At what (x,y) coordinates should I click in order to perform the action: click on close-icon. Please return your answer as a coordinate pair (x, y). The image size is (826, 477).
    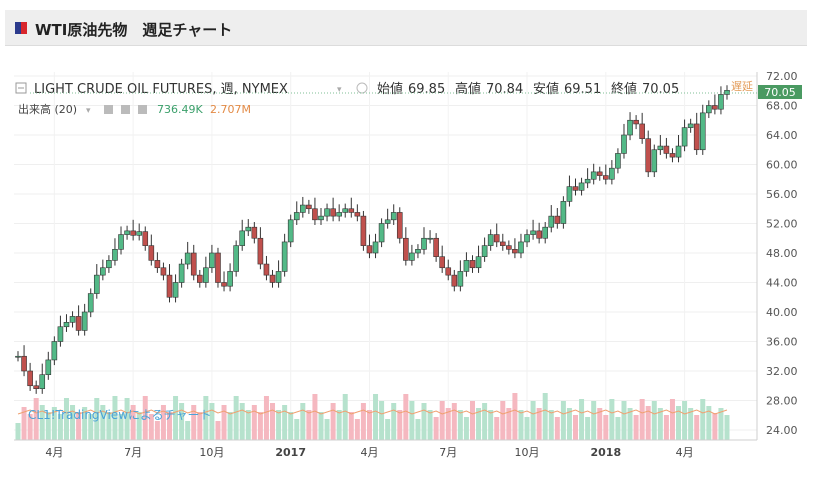
    Looking at the image, I should click on (142, 109).